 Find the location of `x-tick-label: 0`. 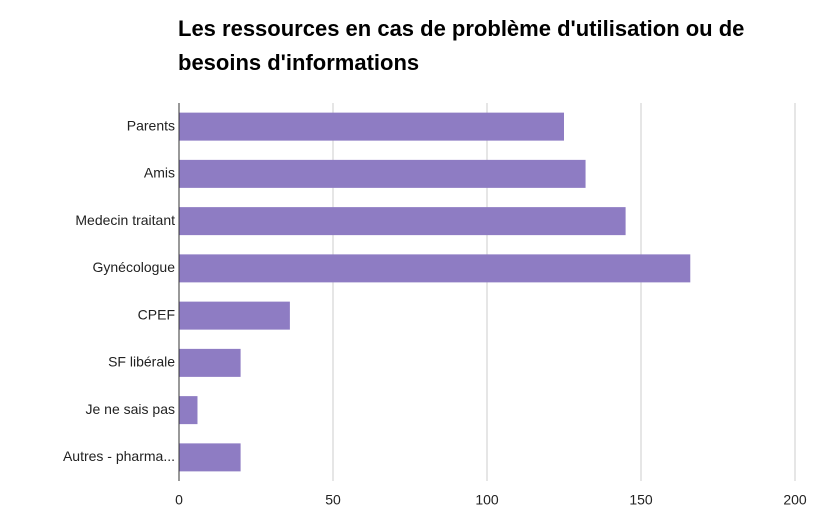

x-tick-label: 0 is located at coordinates (179, 500).